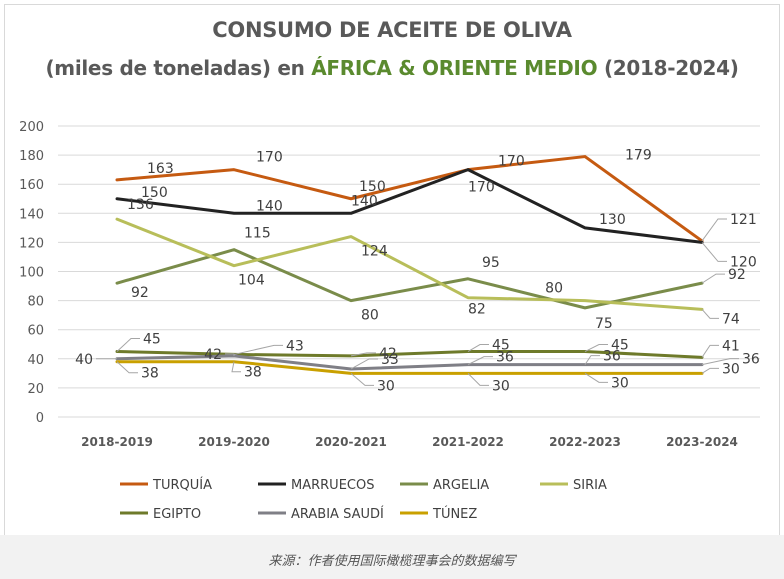 This screenshot has width=784, height=579. I want to click on x-tick-label: 2021-2022, so click(468, 442).